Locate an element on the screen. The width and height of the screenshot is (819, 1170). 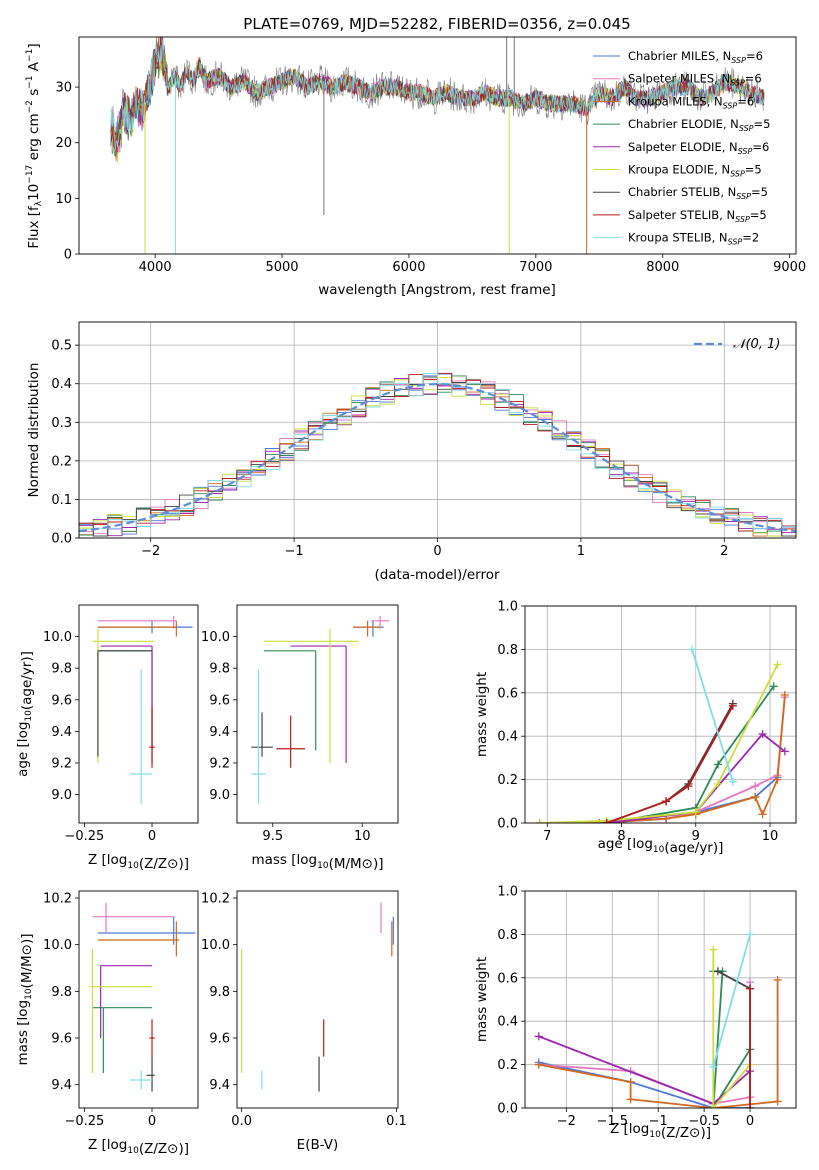
x-tick-label: 8 is located at coordinates (621, 836).